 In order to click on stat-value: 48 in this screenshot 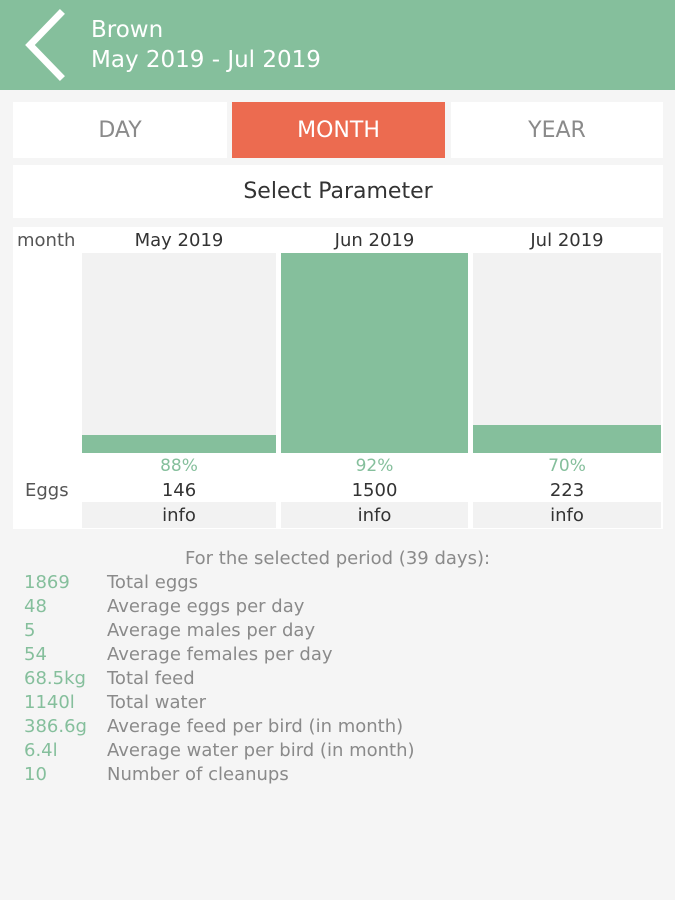, I will do `click(35, 606)`.